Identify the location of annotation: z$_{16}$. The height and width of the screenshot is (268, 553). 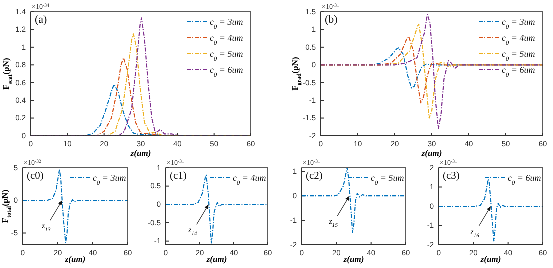
(475, 234).